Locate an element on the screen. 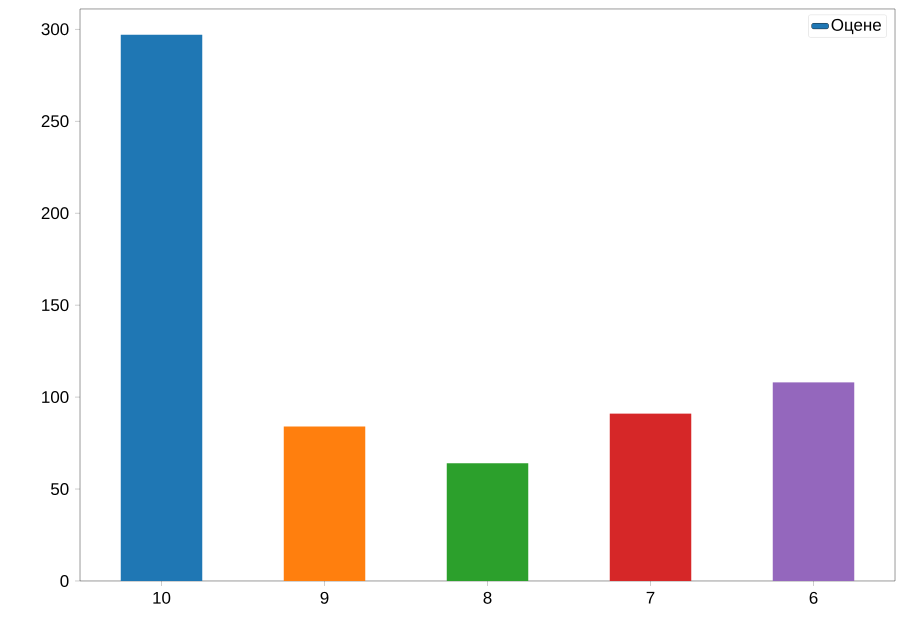 This screenshot has height=621, width=897. y-tick-label: 200 is located at coordinates (55, 213).